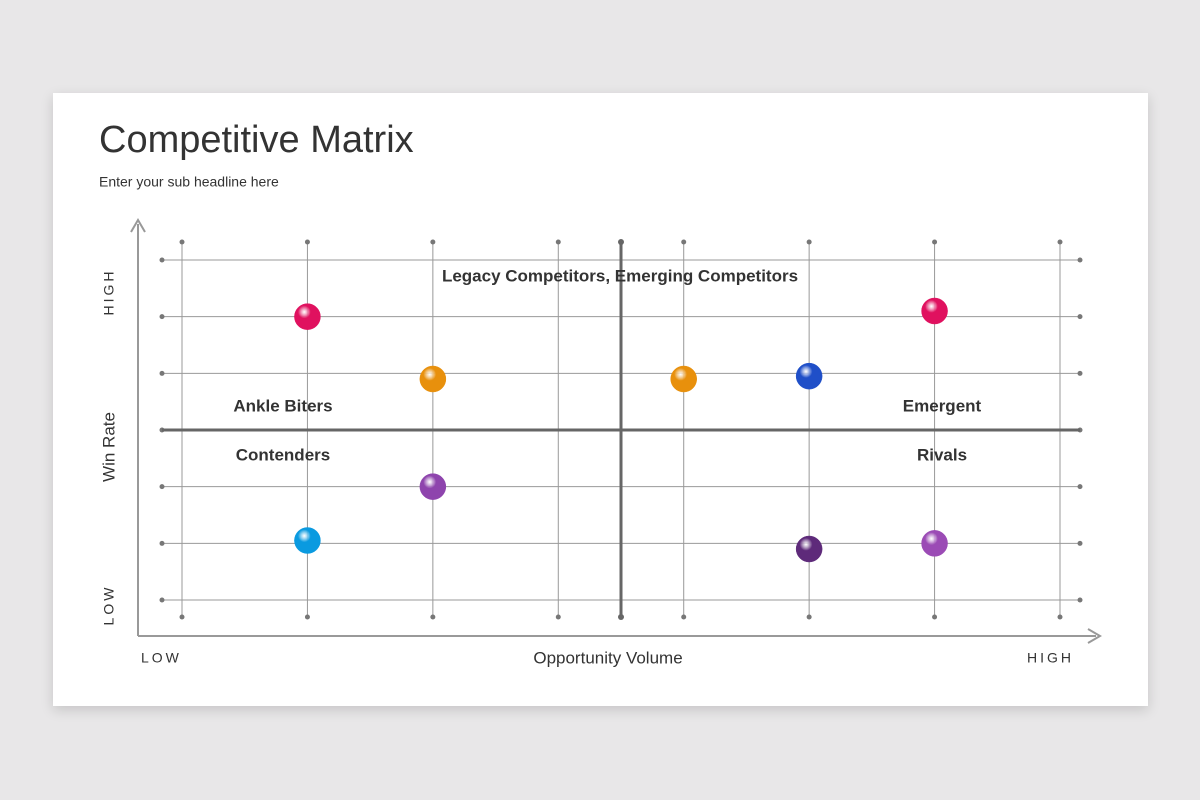  Describe the element at coordinates (282, 405) in the screenshot. I see `quadrant-label: Ankle Biters` at that location.